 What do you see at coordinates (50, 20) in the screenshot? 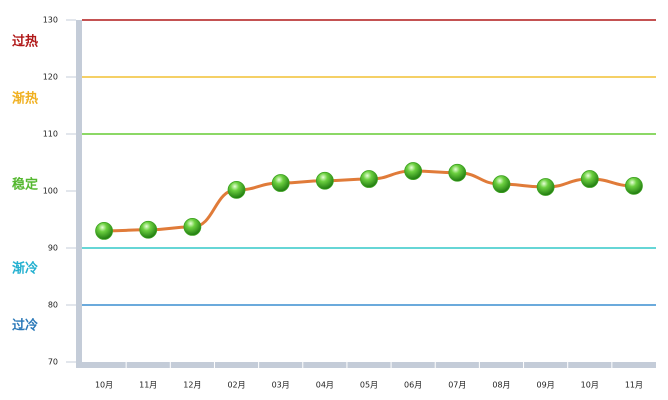
I see `y-tick-label: 130` at bounding box center [50, 20].